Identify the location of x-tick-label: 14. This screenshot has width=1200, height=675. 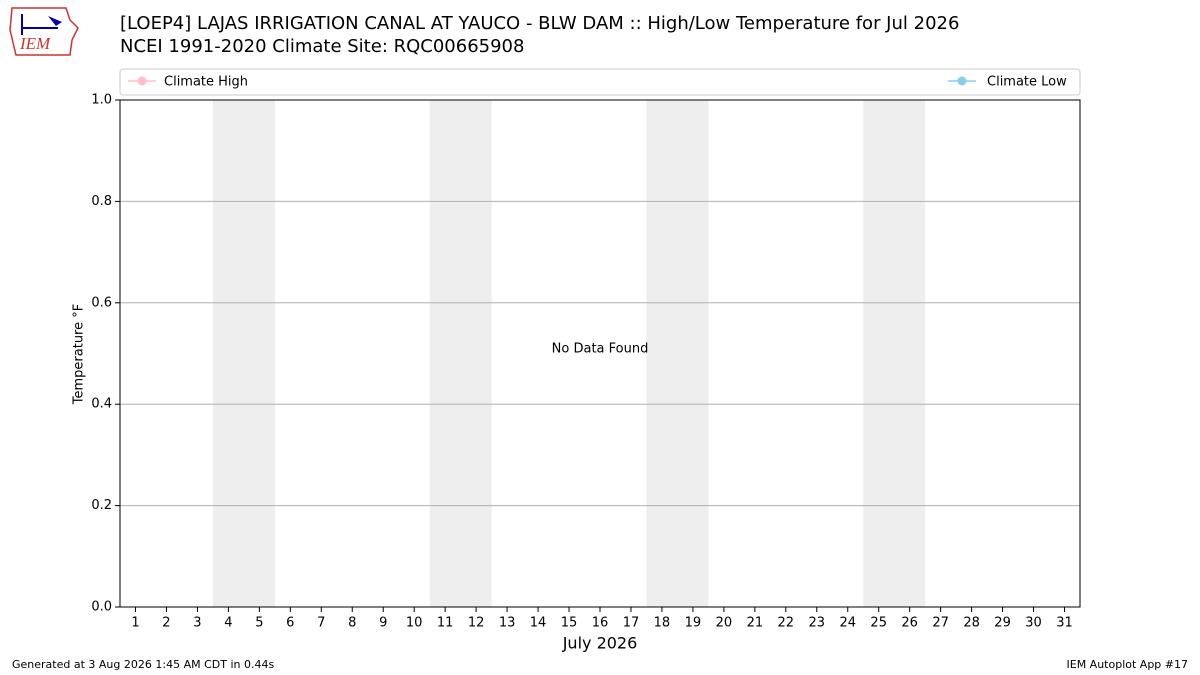
(538, 623).